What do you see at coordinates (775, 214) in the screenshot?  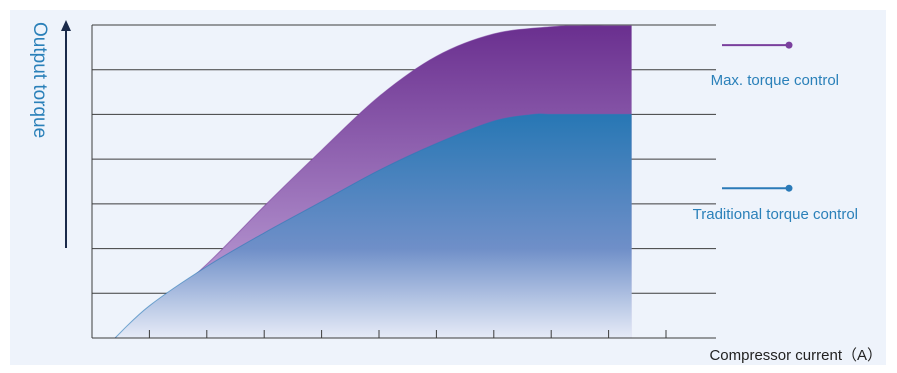 I see `legend-label-traditional-torque: Traditional torque control` at bounding box center [775, 214].